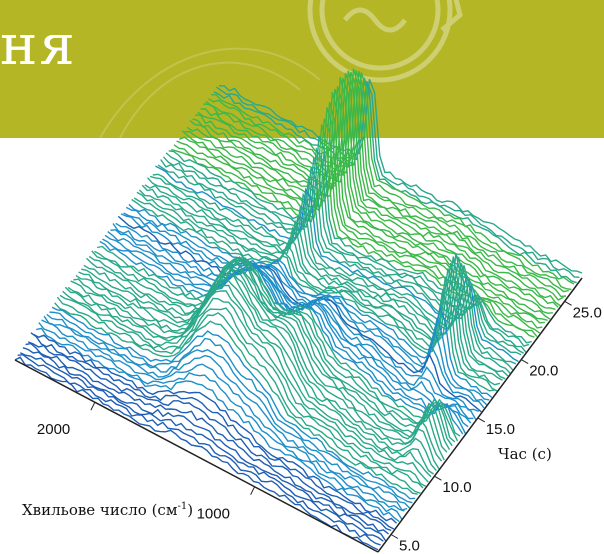 The image size is (604, 554). Describe the element at coordinates (53, 429) in the screenshot. I see `x-tick-label: 2000` at that location.